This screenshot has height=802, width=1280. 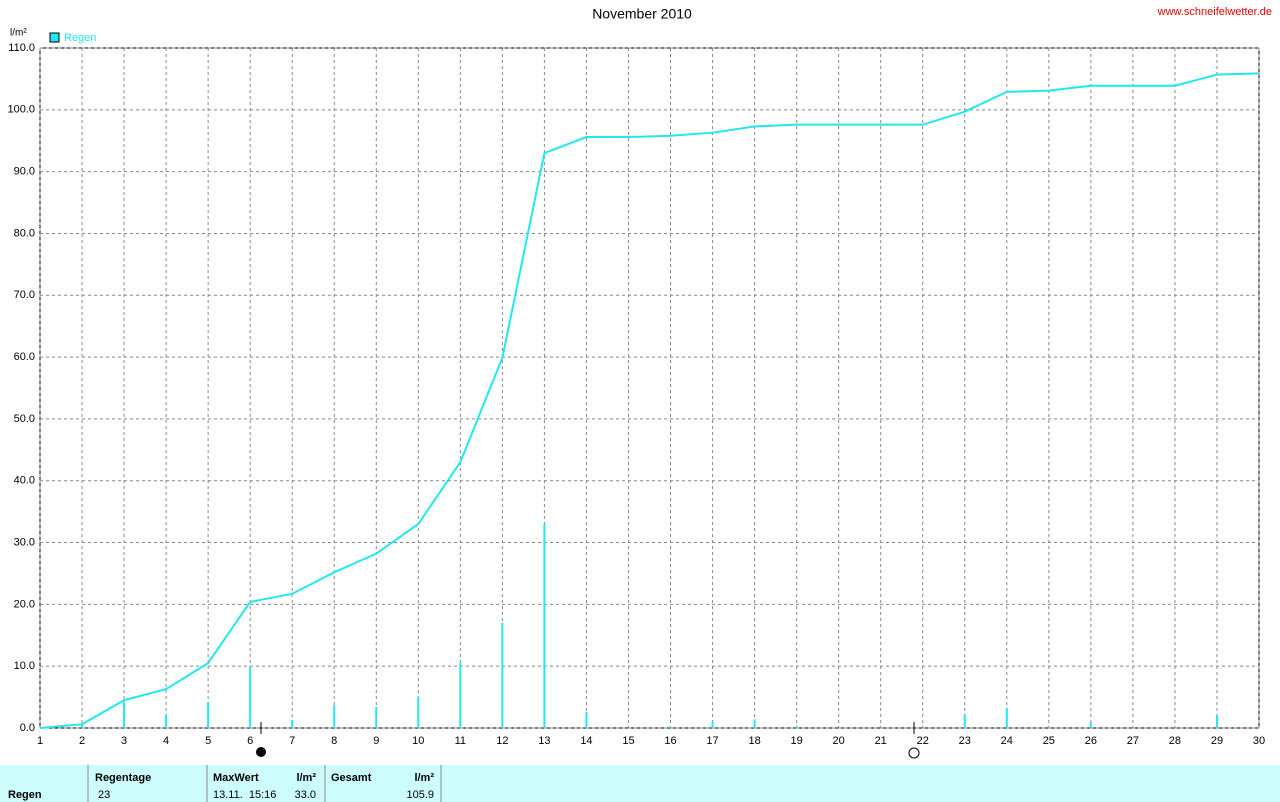 What do you see at coordinates (123, 778) in the screenshot?
I see `header: Regentage` at bounding box center [123, 778].